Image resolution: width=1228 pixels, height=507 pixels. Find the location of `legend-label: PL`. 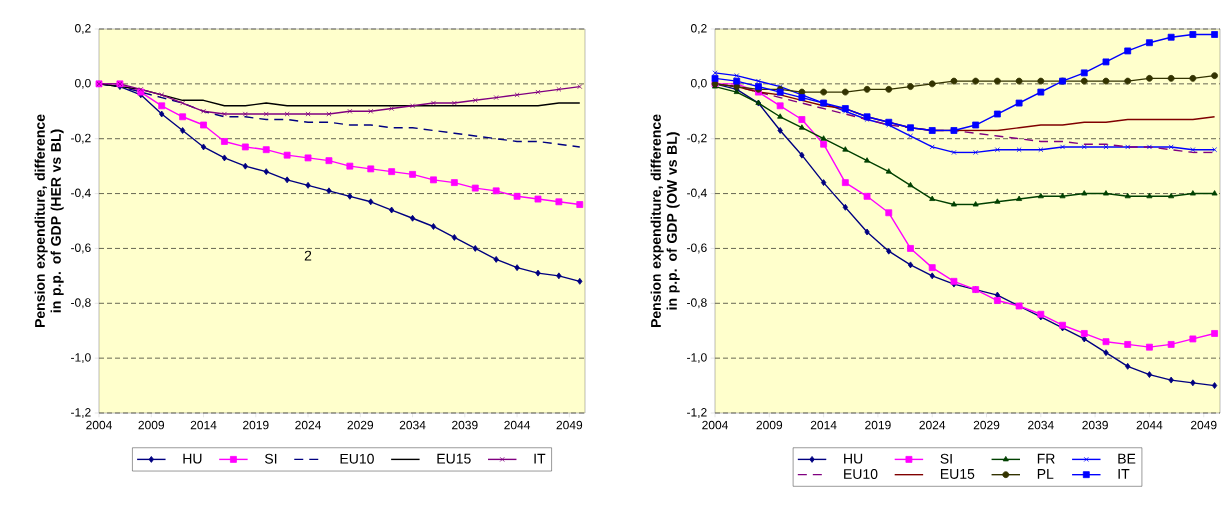

legend-label: PL is located at coordinates (1045, 474).